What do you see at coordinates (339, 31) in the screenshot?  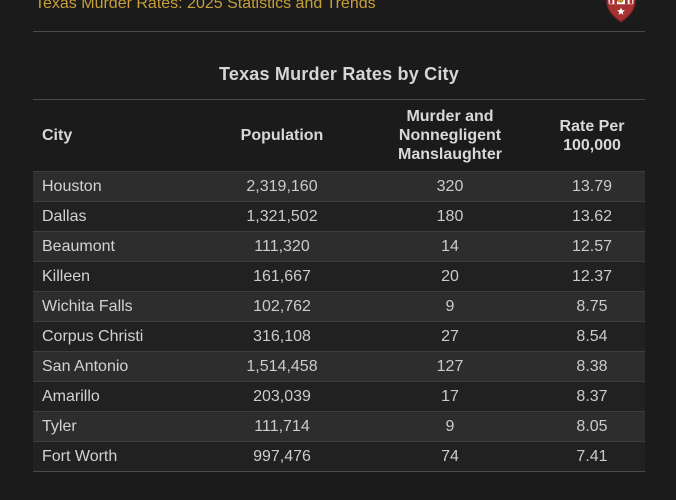 I see `post-divider` at bounding box center [339, 31].